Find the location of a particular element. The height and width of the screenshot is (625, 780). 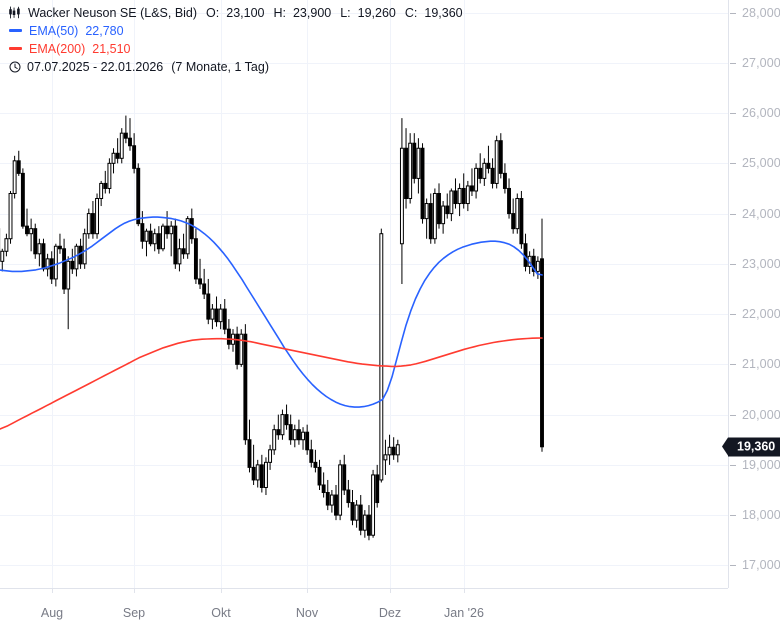

price-axis-separator is located at coordinates (728, 294).